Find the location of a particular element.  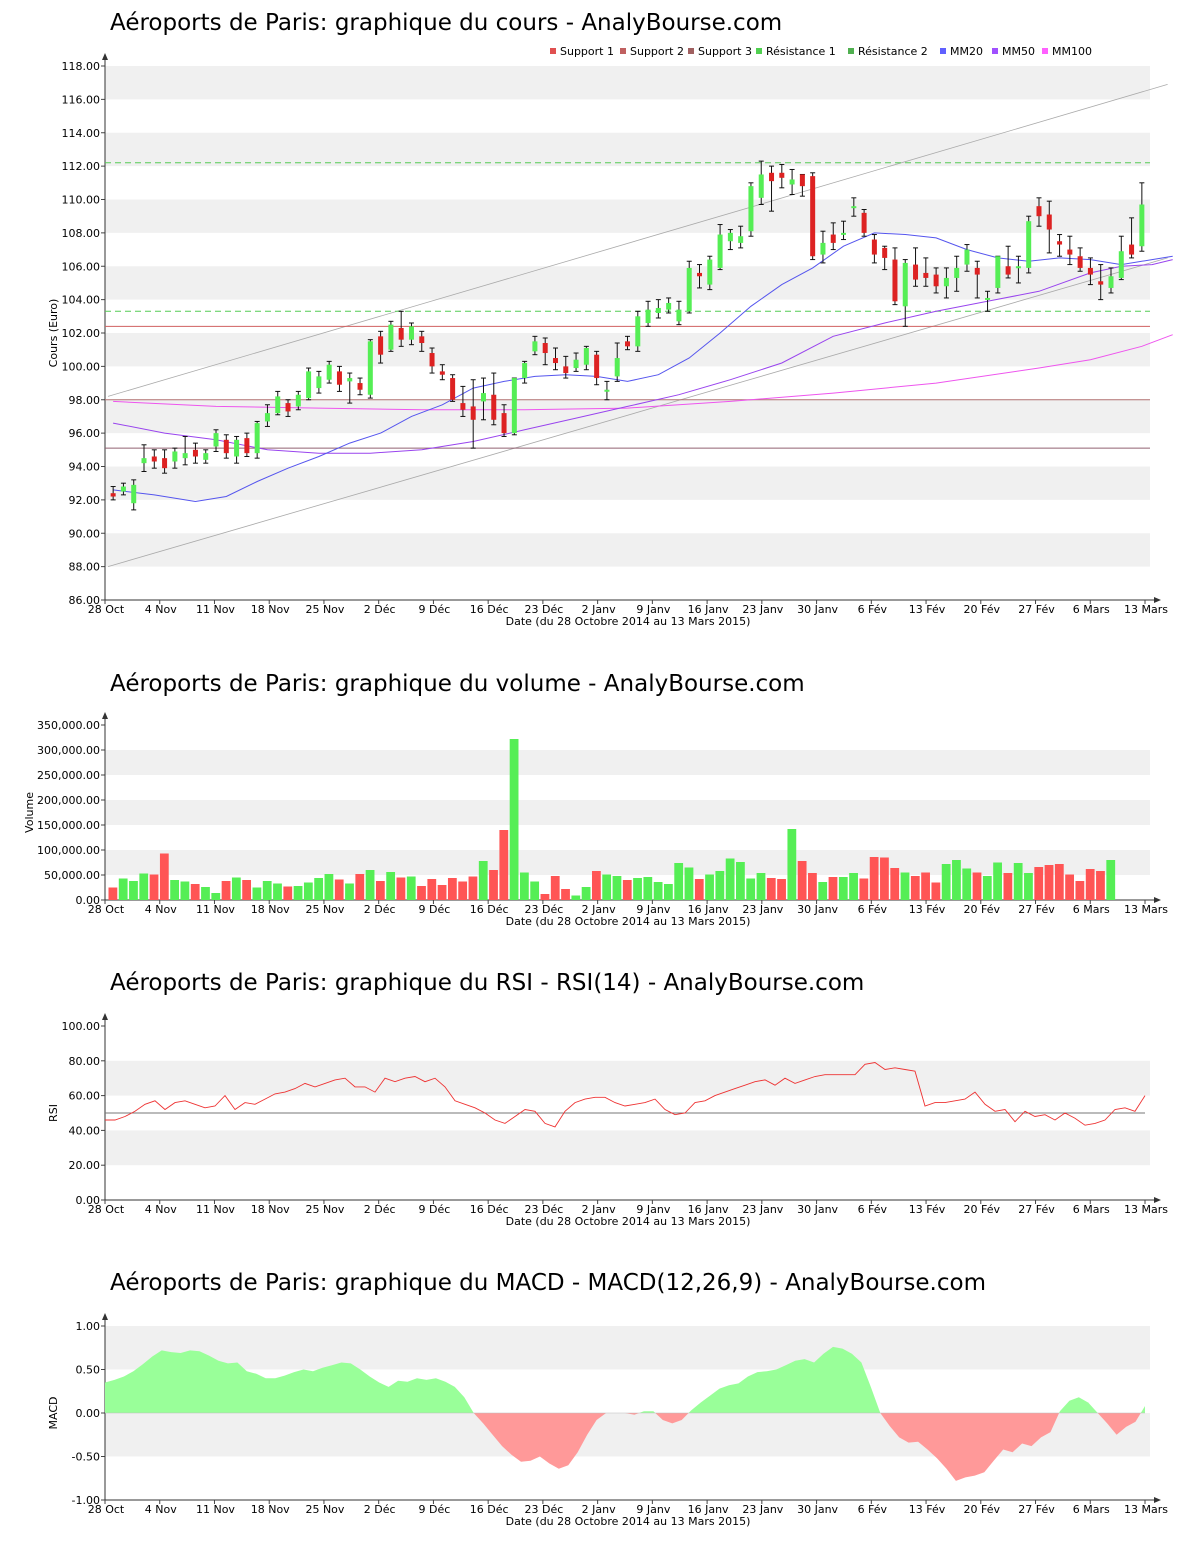

y-tick-label: 1.00 is located at coordinates (88, 1326).